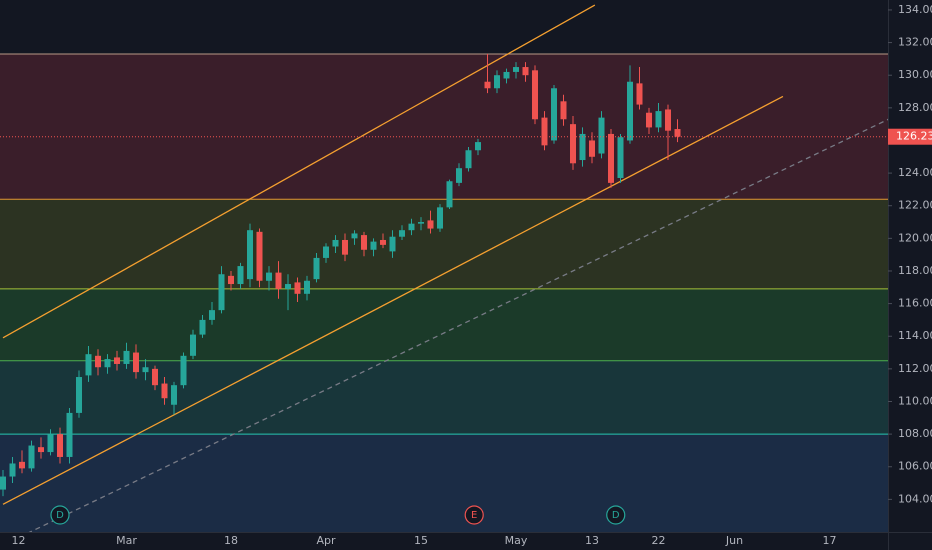 The image size is (932, 550). I want to click on last-price-label: 126.23, so click(914, 136).